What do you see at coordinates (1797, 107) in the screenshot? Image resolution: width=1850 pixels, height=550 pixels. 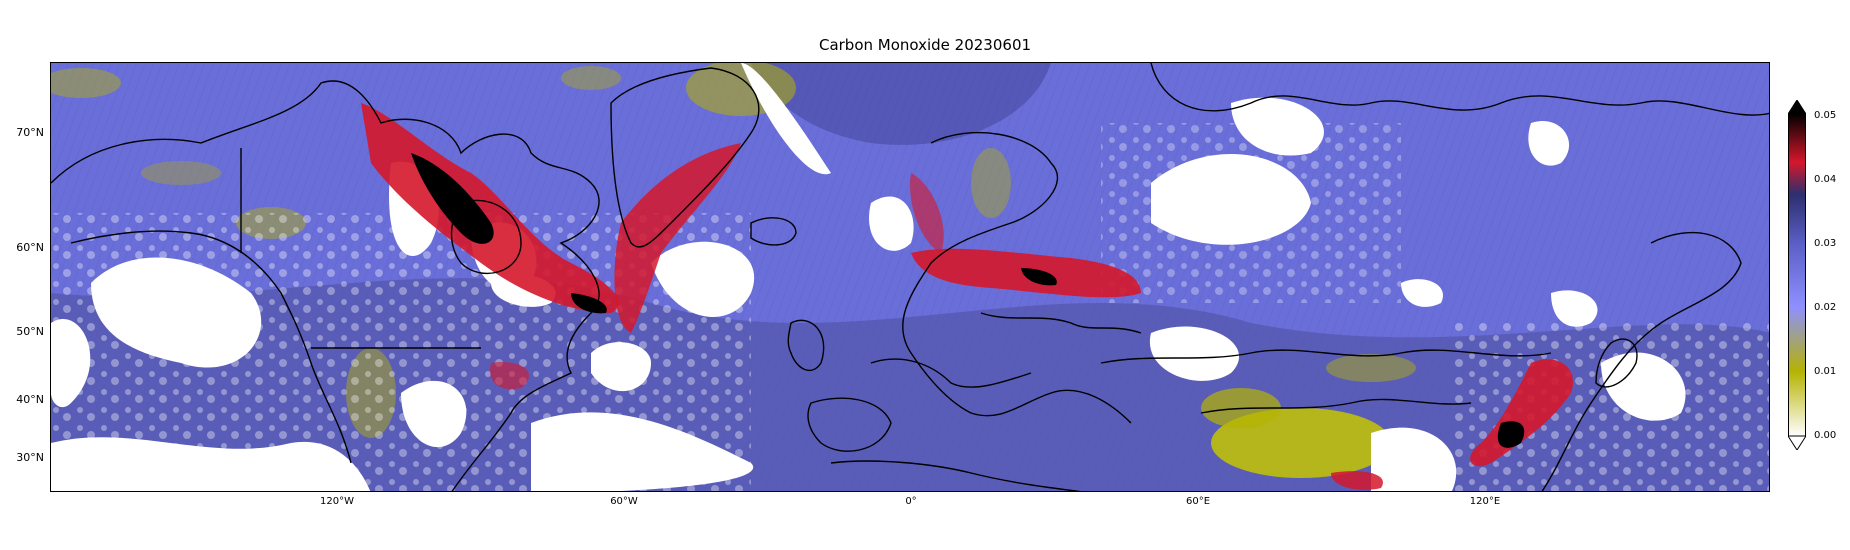 I see `colorbar-extend-max` at bounding box center [1797, 107].